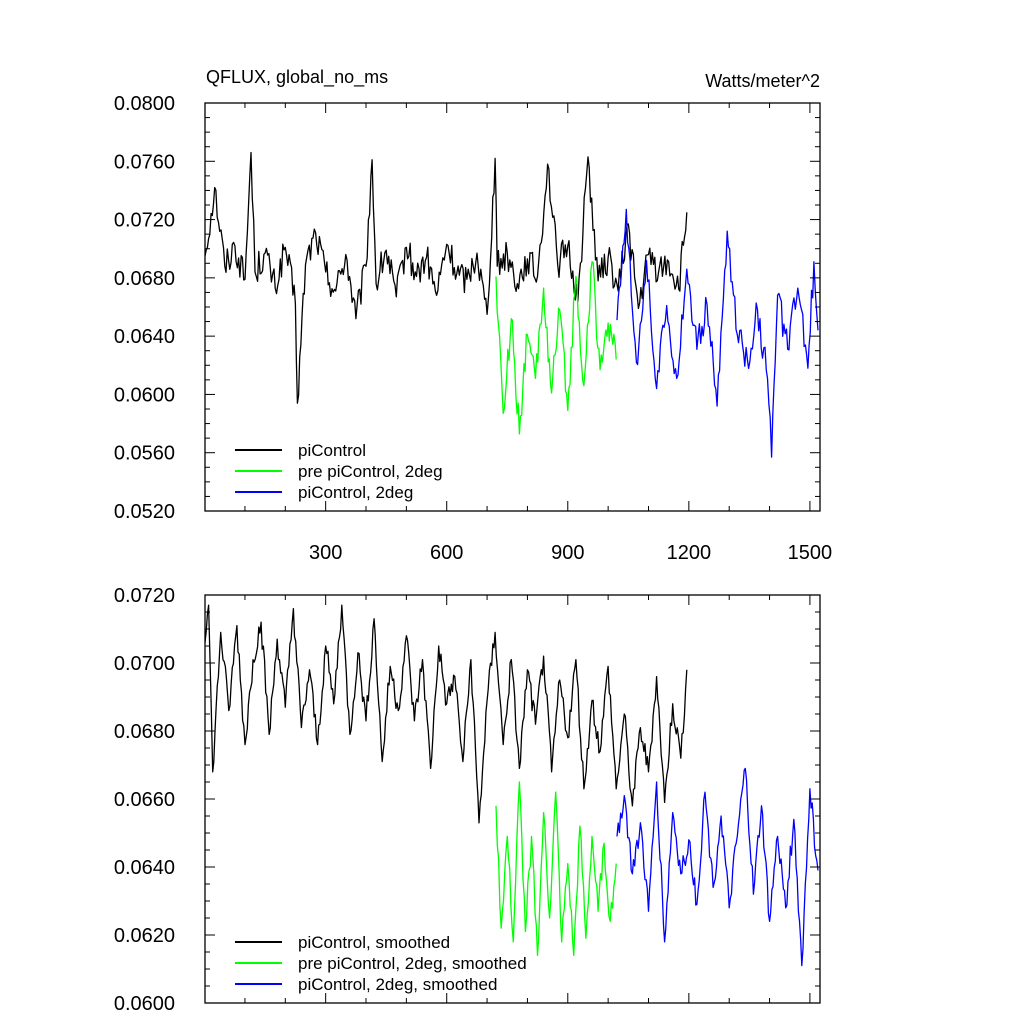  Describe the element at coordinates (567, 553) in the screenshot. I see `x-tick-label: 900` at that location.